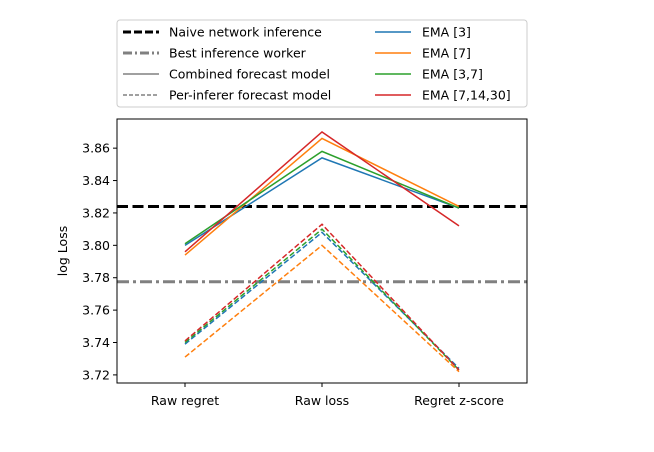  Describe the element at coordinates (446, 32) in the screenshot. I see `legend-label-ema-3: EMA [3]` at that location.